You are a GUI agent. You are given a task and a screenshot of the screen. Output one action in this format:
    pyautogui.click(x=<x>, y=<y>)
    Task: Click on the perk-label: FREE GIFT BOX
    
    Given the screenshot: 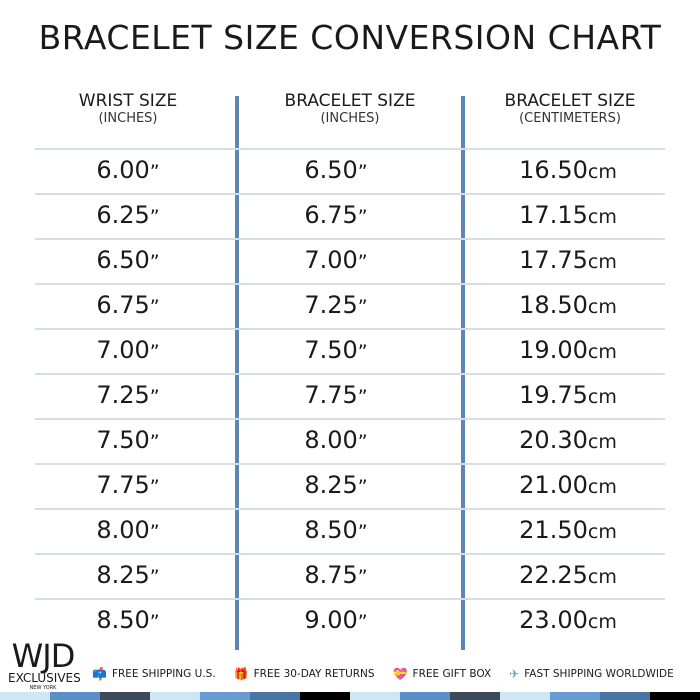 What is the action you would take?
    pyautogui.click(x=452, y=674)
    